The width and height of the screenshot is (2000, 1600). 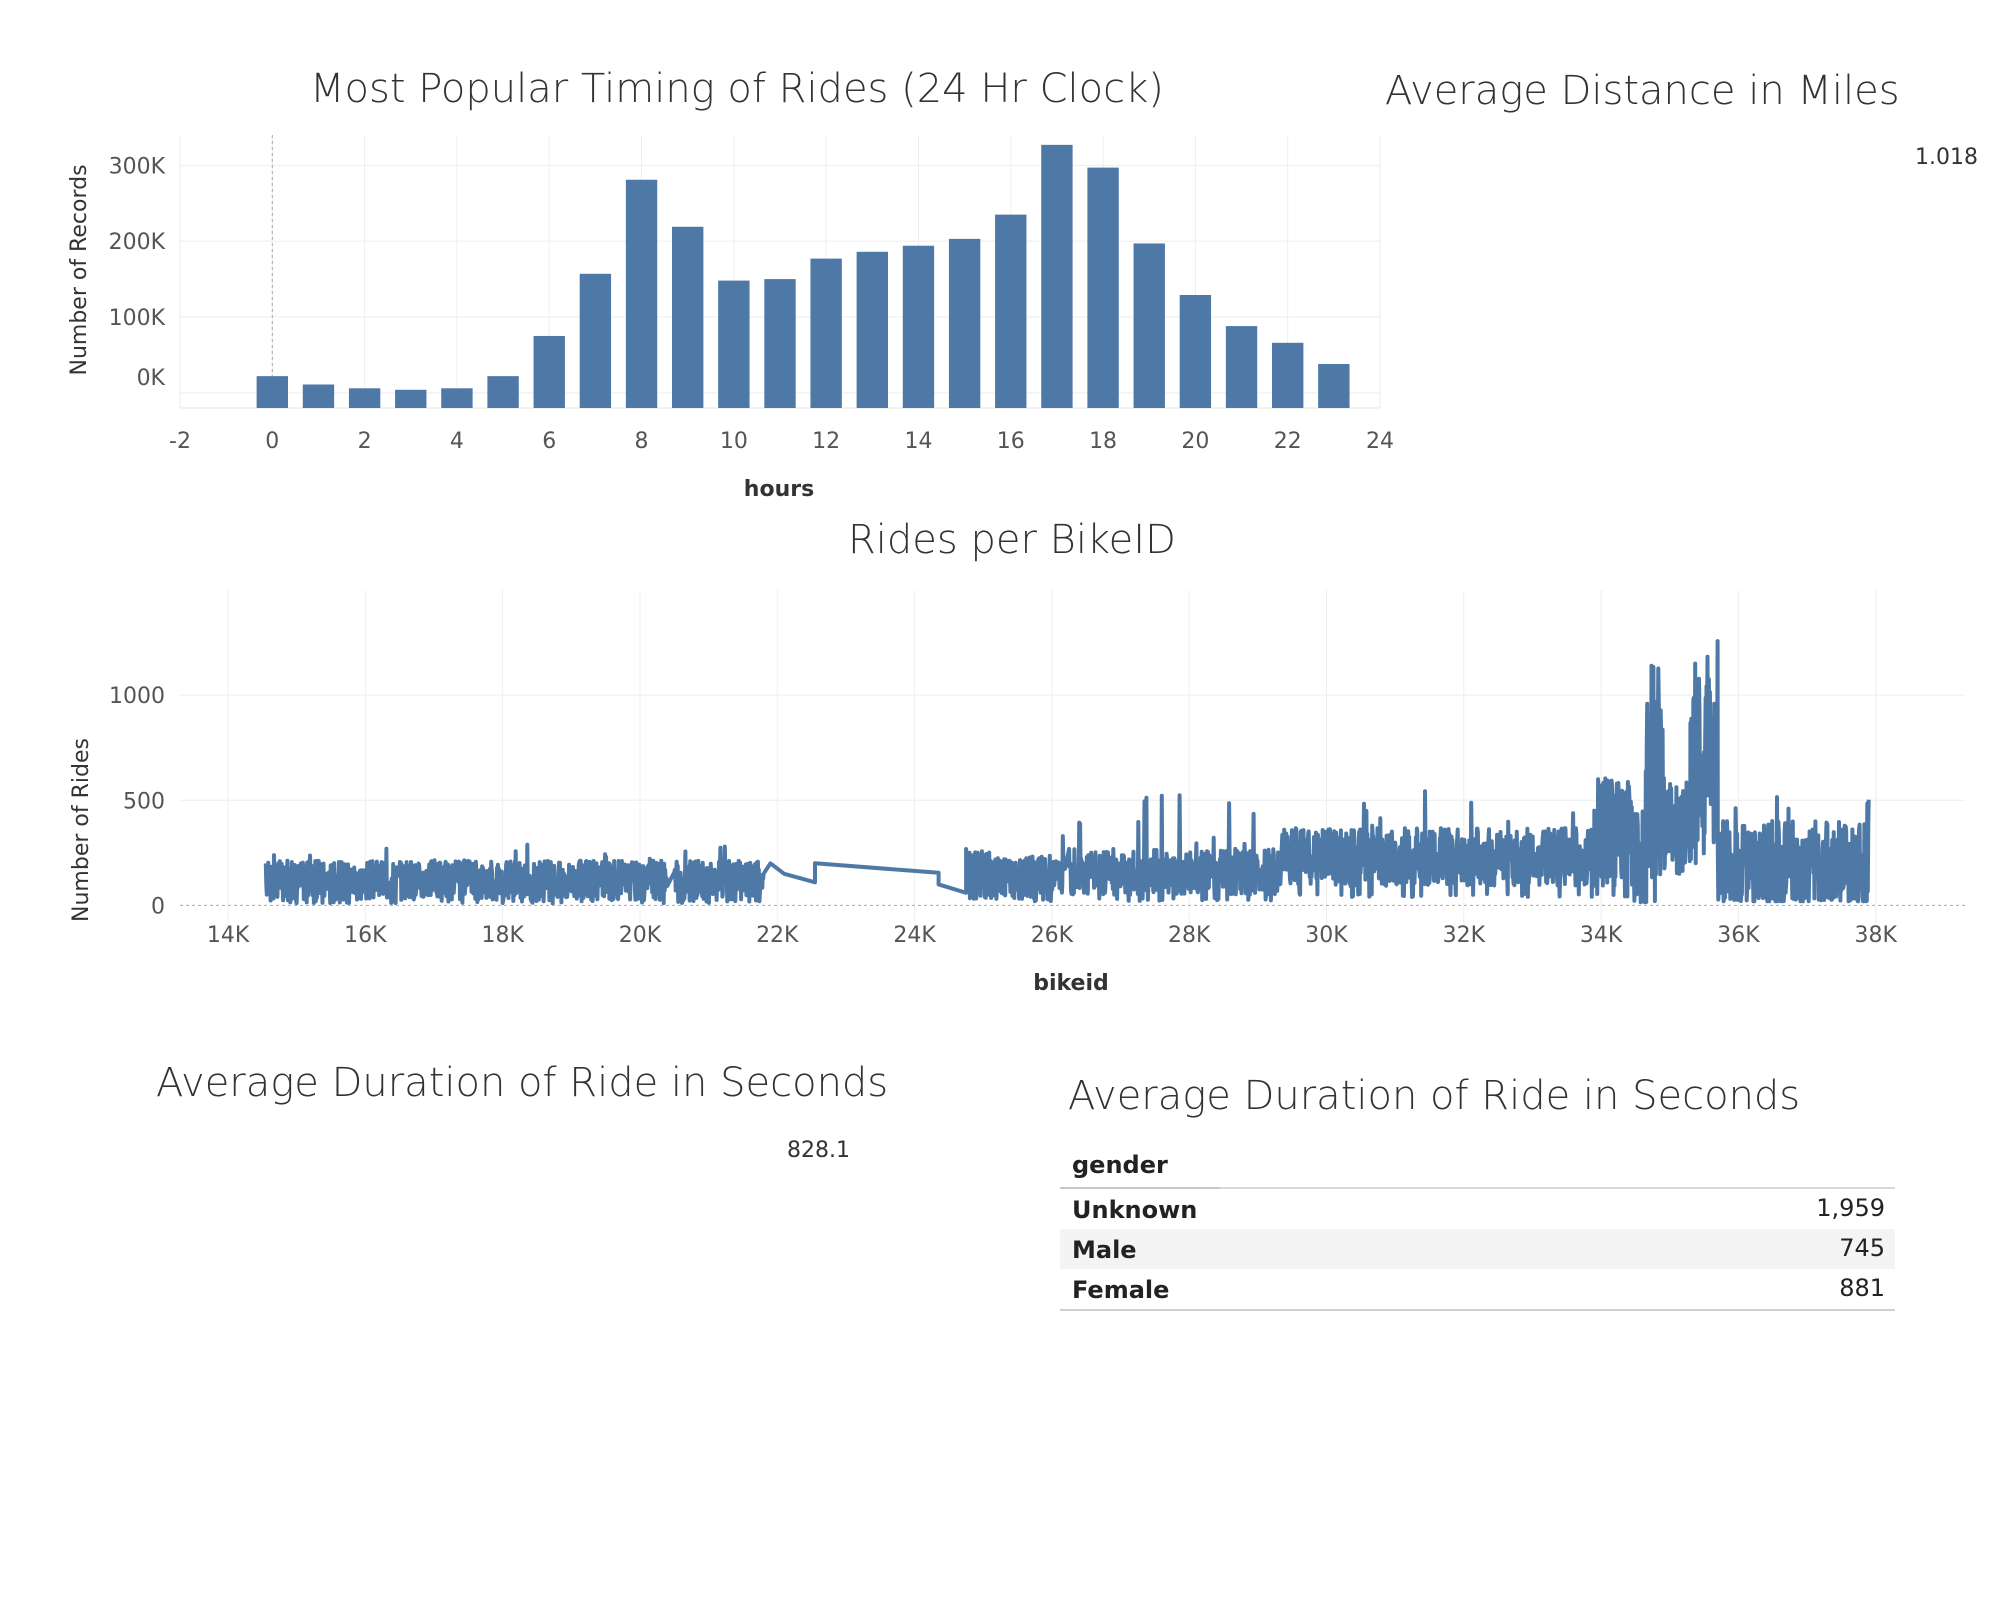 I want to click on x-tick-label: 18, so click(x=1103, y=441).